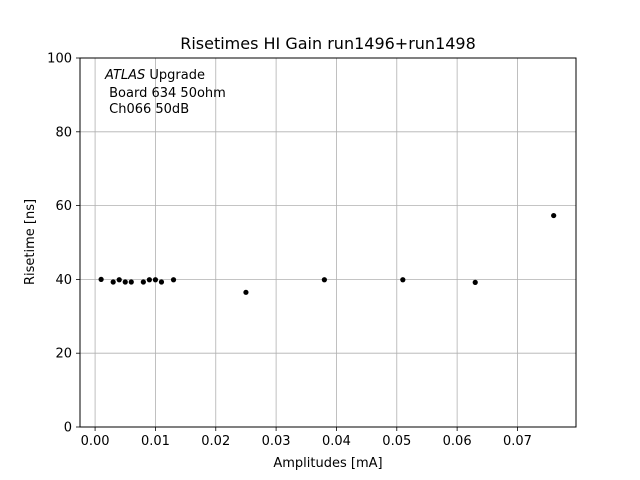 This screenshot has height=480, width=640. I want to click on x-tick-label: 0.06, so click(457, 441).